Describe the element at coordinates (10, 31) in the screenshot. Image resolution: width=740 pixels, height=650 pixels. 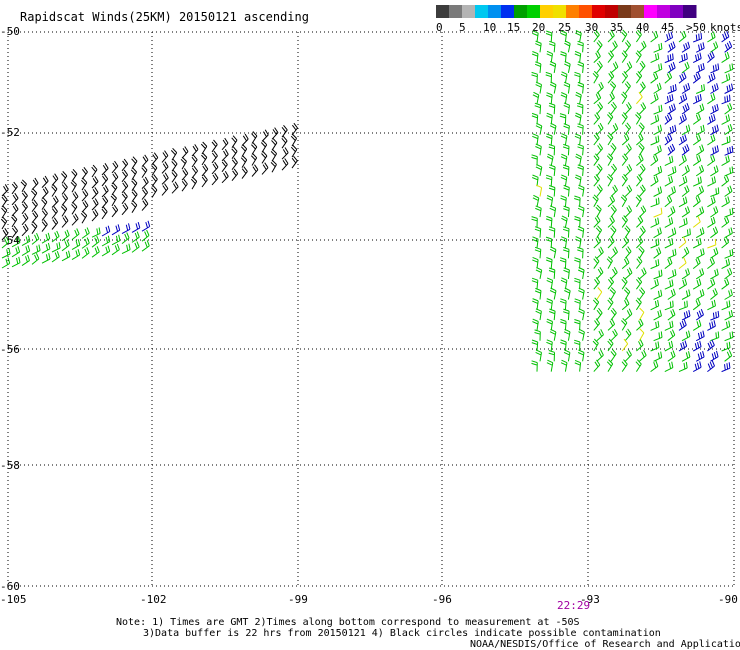
I see `lat-label: -50` at that location.